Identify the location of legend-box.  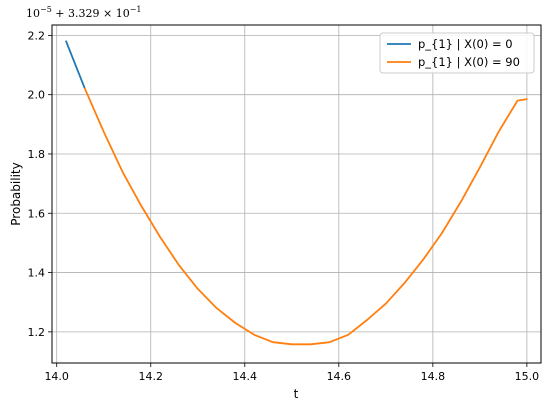
(457, 53).